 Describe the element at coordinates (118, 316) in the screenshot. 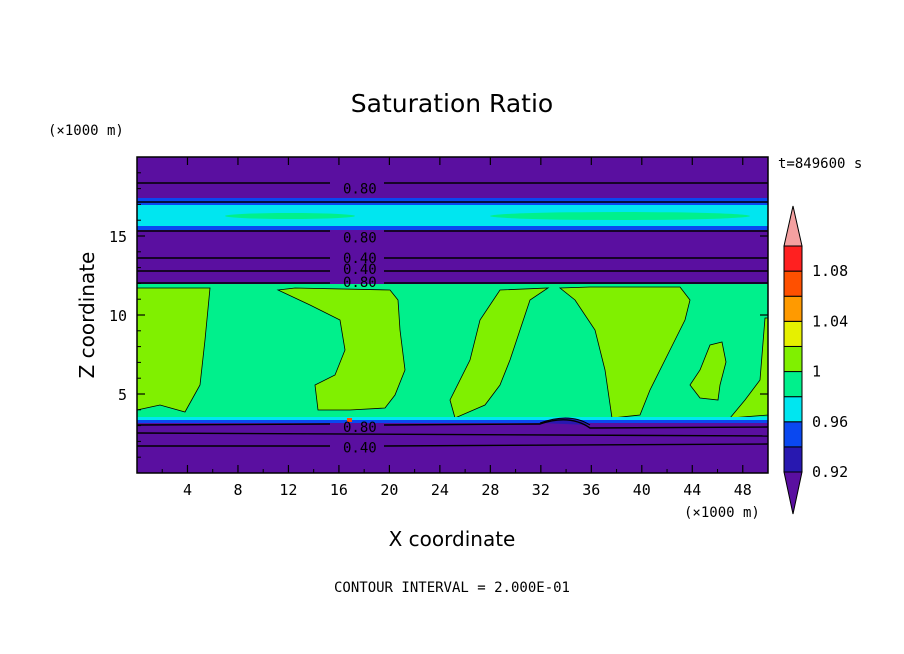

I see `y-tick-label: 10` at that location.